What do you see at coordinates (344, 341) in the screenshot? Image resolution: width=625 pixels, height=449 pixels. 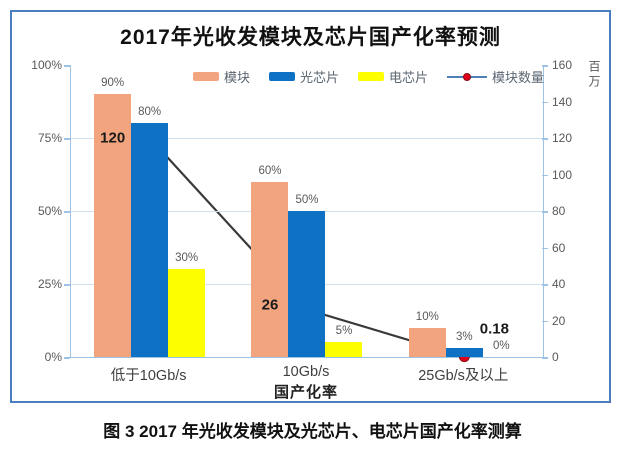 I see `bar-electrical-chip-cat1: 5%` at bounding box center [344, 341].